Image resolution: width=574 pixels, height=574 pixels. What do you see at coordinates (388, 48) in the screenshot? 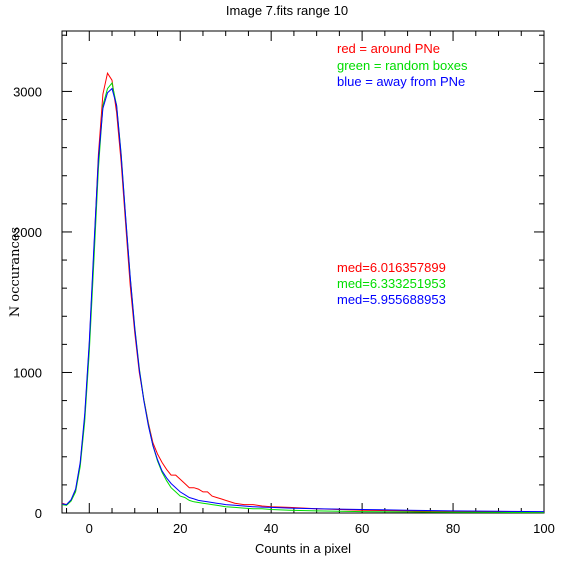
I see `legend-red: red = around PNe` at bounding box center [388, 48].